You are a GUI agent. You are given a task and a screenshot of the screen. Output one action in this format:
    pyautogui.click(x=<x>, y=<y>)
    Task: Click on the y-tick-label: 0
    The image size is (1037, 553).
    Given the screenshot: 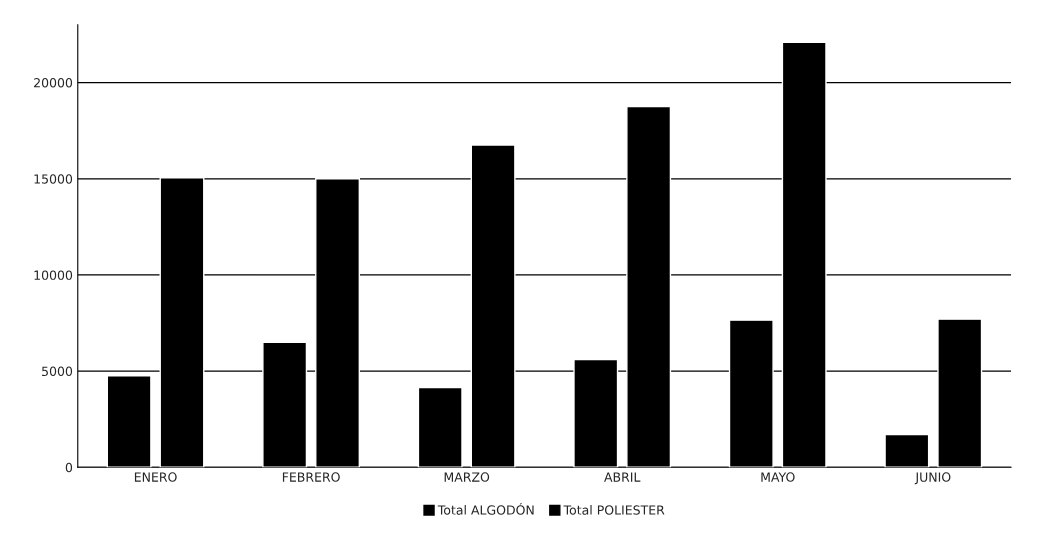 What is the action you would take?
    pyautogui.click(x=69, y=467)
    